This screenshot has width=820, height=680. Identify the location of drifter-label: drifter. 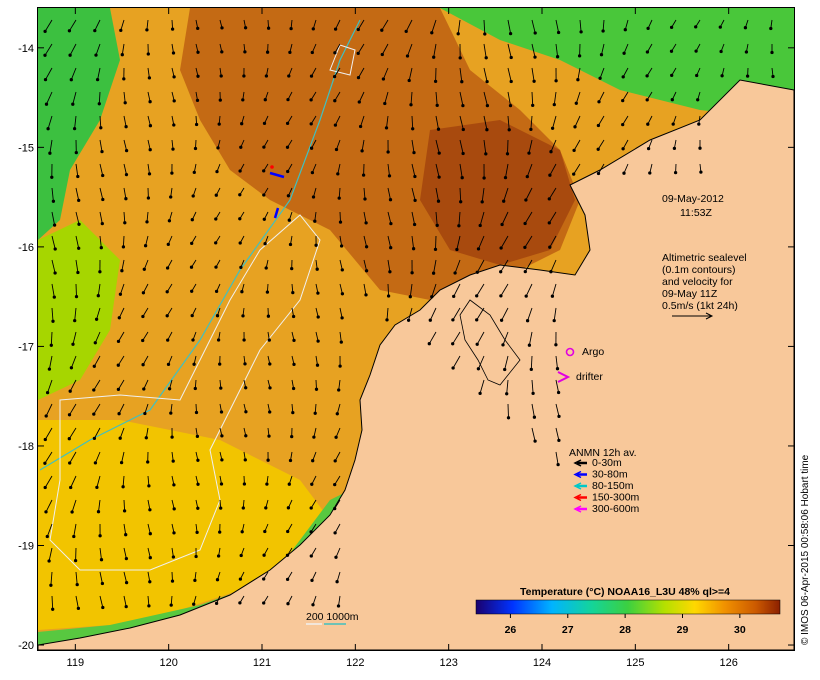
(589, 377).